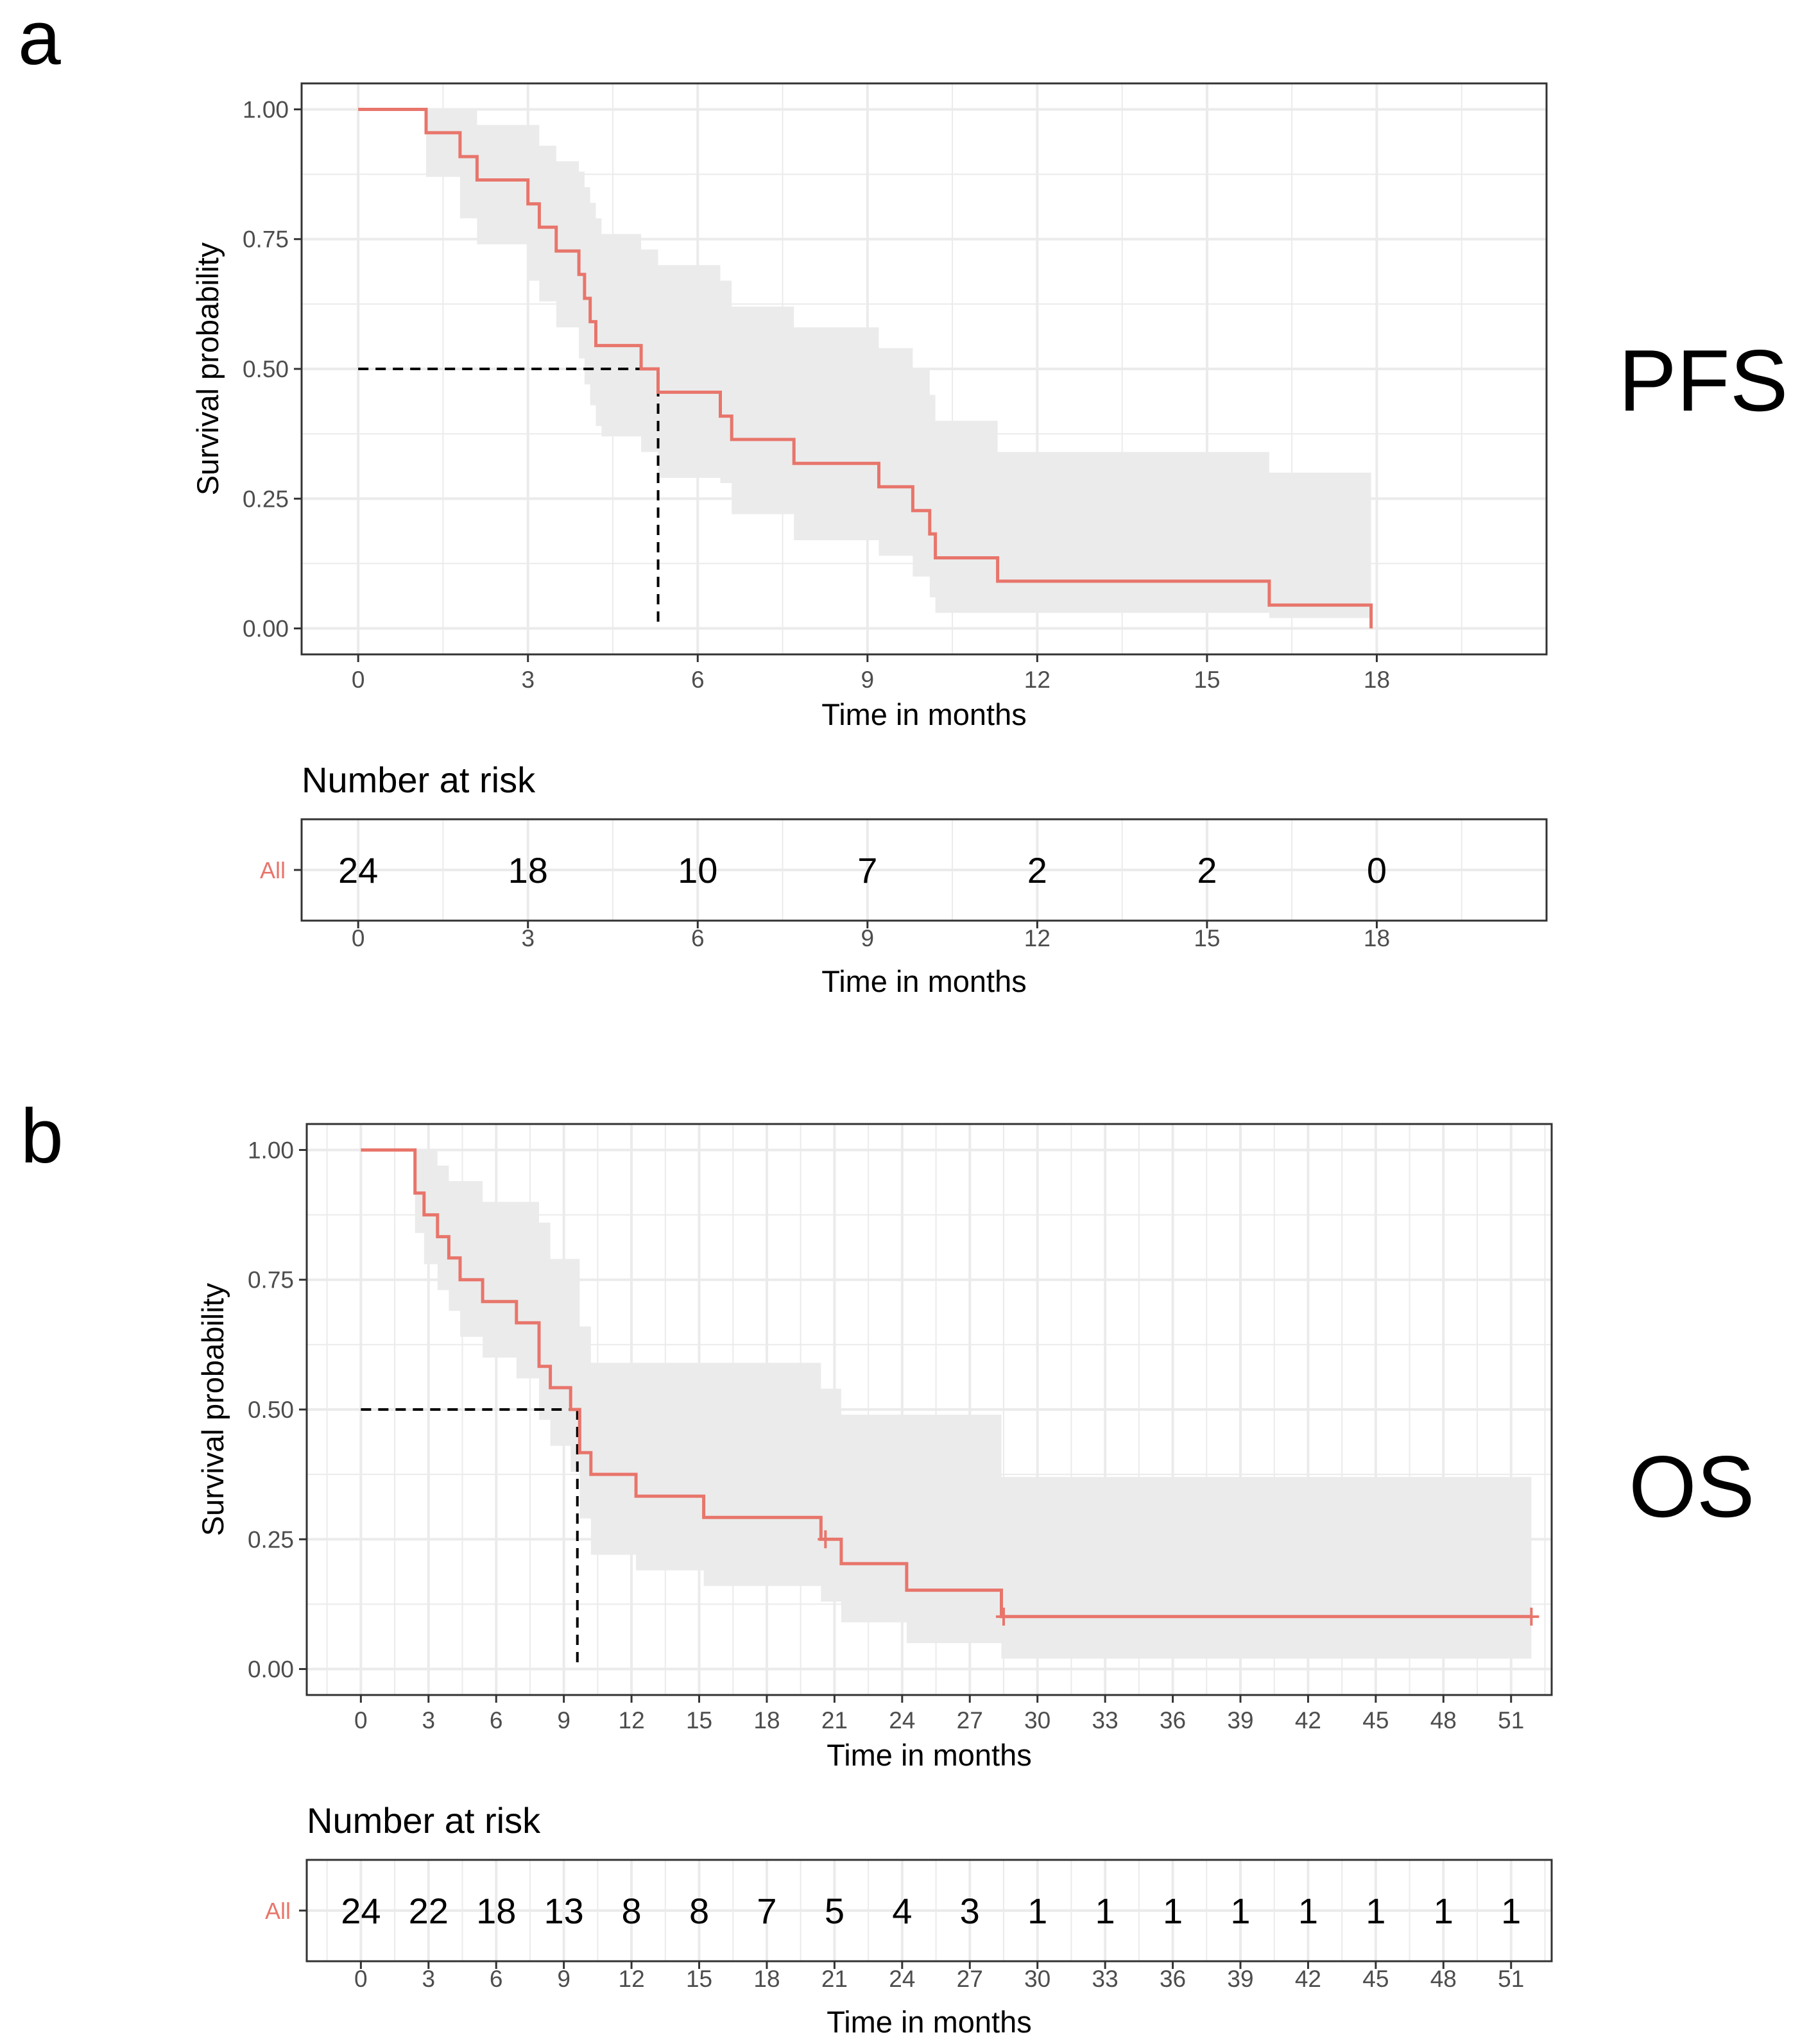  What do you see at coordinates (1037, 1720) in the screenshot?
I see `x-tick-label: 30` at bounding box center [1037, 1720].